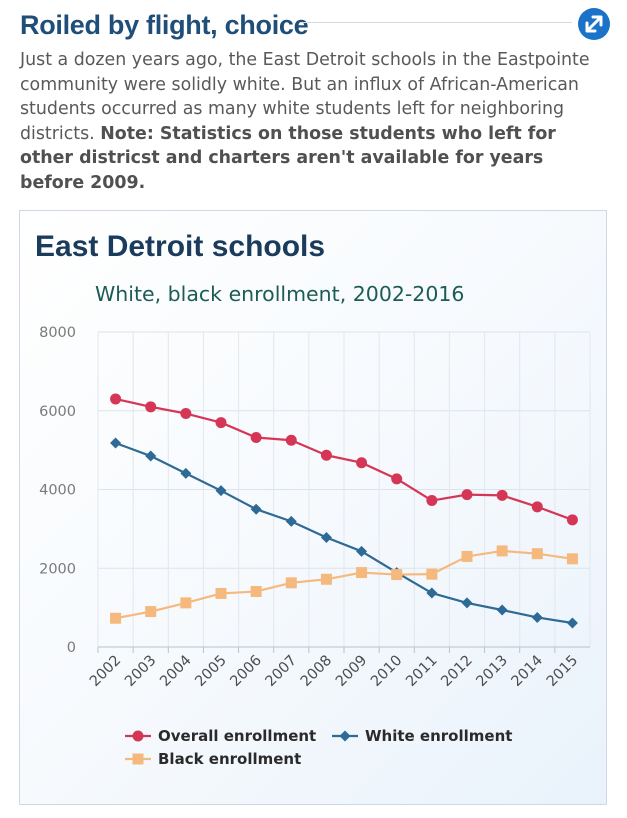 This screenshot has width=627, height=818. What do you see at coordinates (246, 671) in the screenshot?
I see `x-tick-label-2006: 2006` at bounding box center [246, 671].